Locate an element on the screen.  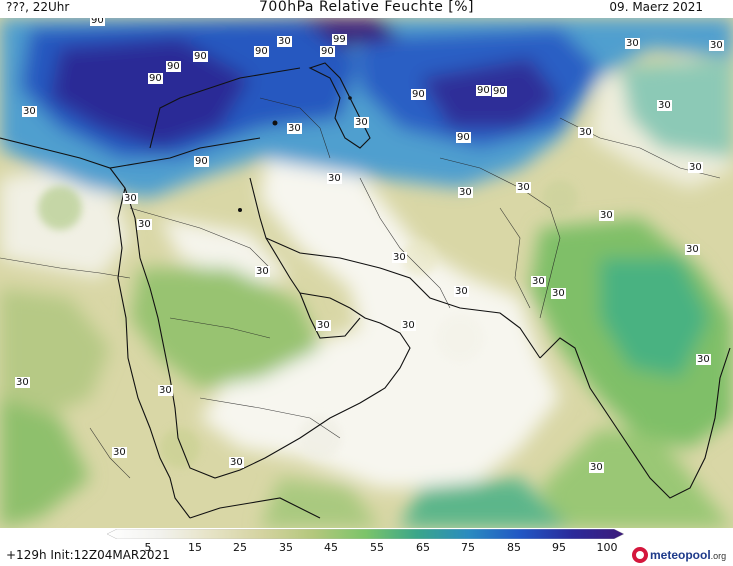
logo-name: meteopool is located at coordinates (680, 555).